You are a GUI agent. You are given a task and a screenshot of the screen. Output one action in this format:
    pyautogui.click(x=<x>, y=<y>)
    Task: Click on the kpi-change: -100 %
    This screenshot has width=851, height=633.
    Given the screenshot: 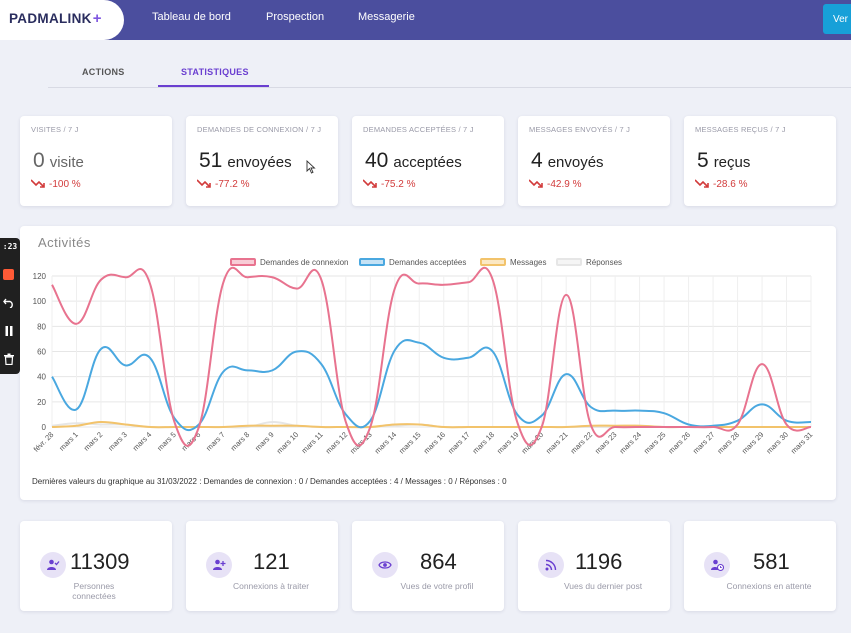 What is the action you would take?
    pyautogui.click(x=56, y=184)
    